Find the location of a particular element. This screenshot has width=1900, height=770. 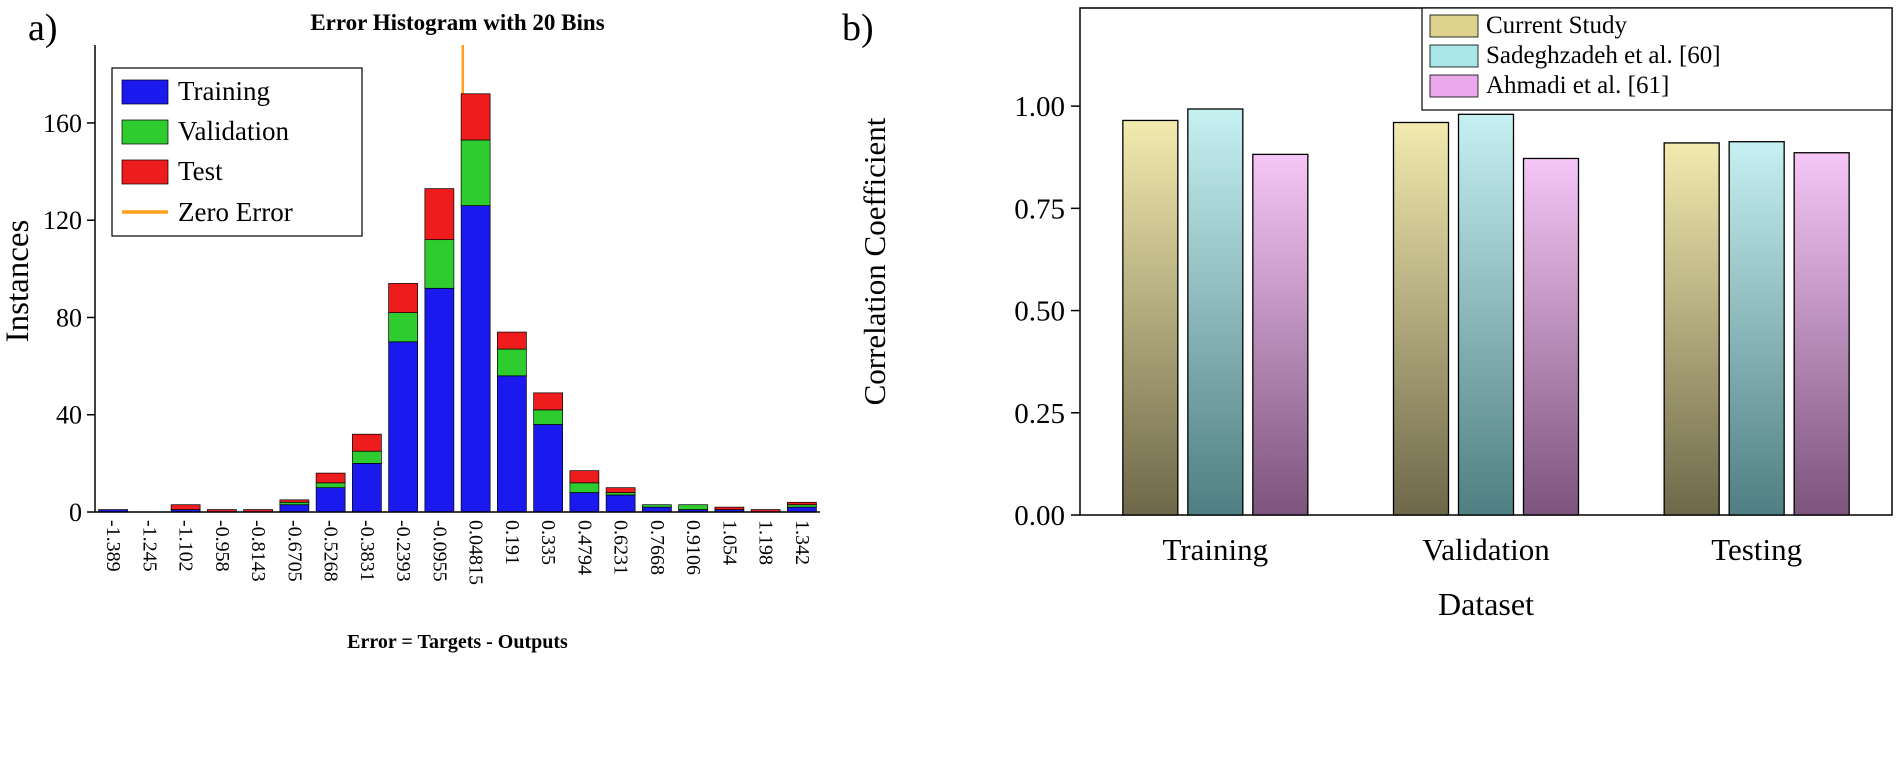

x-tick-label: -0.958 is located at coordinates (222, 546).